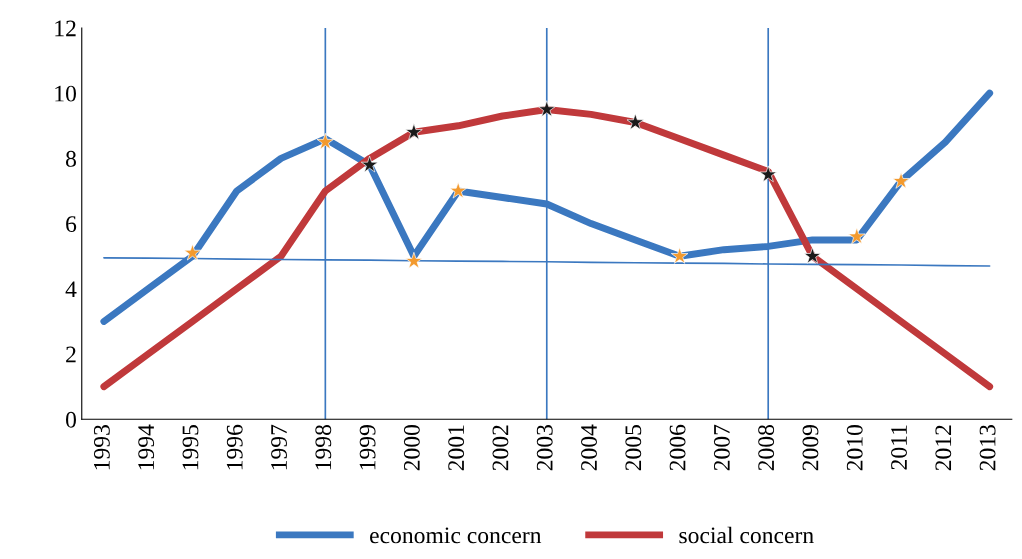  What do you see at coordinates (71, 354) in the screenshot?
I see `y-tick-label: 2` at bounding box center [71, 354].